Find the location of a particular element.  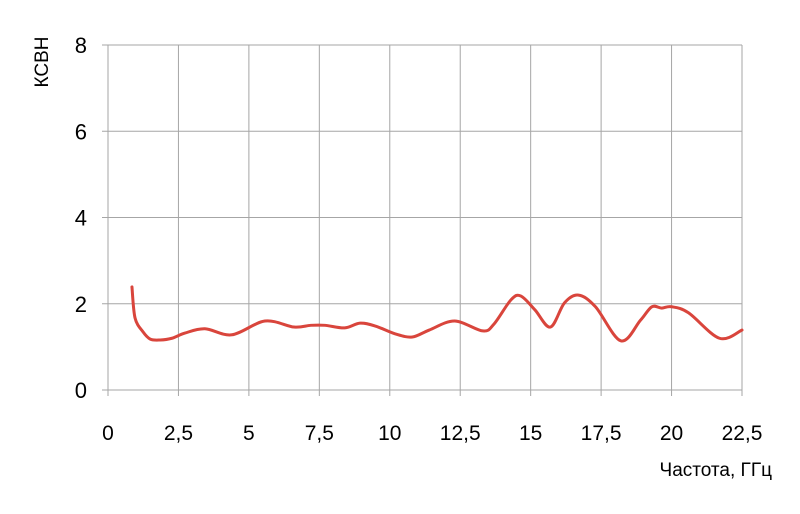

x-tick-label: 5 is located at coordinates (249, 433).